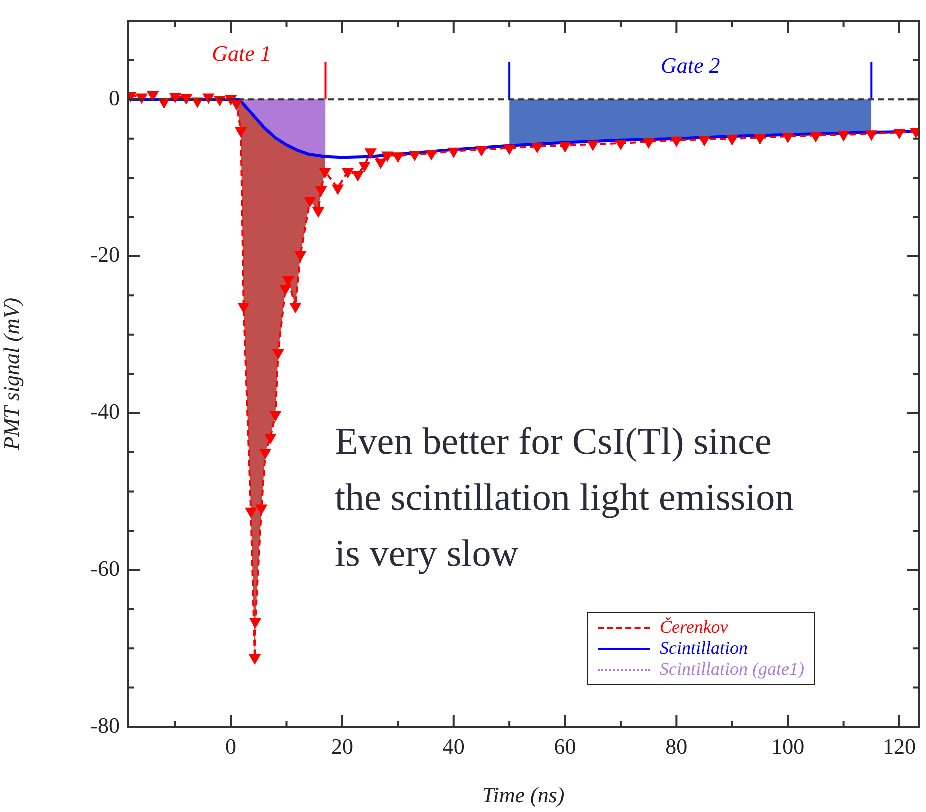 The image size is (926, 812). Describe the element at coordinates (732, 669) in the screenshot. I see `legend-label: Scintillation (gate1)` at that location.